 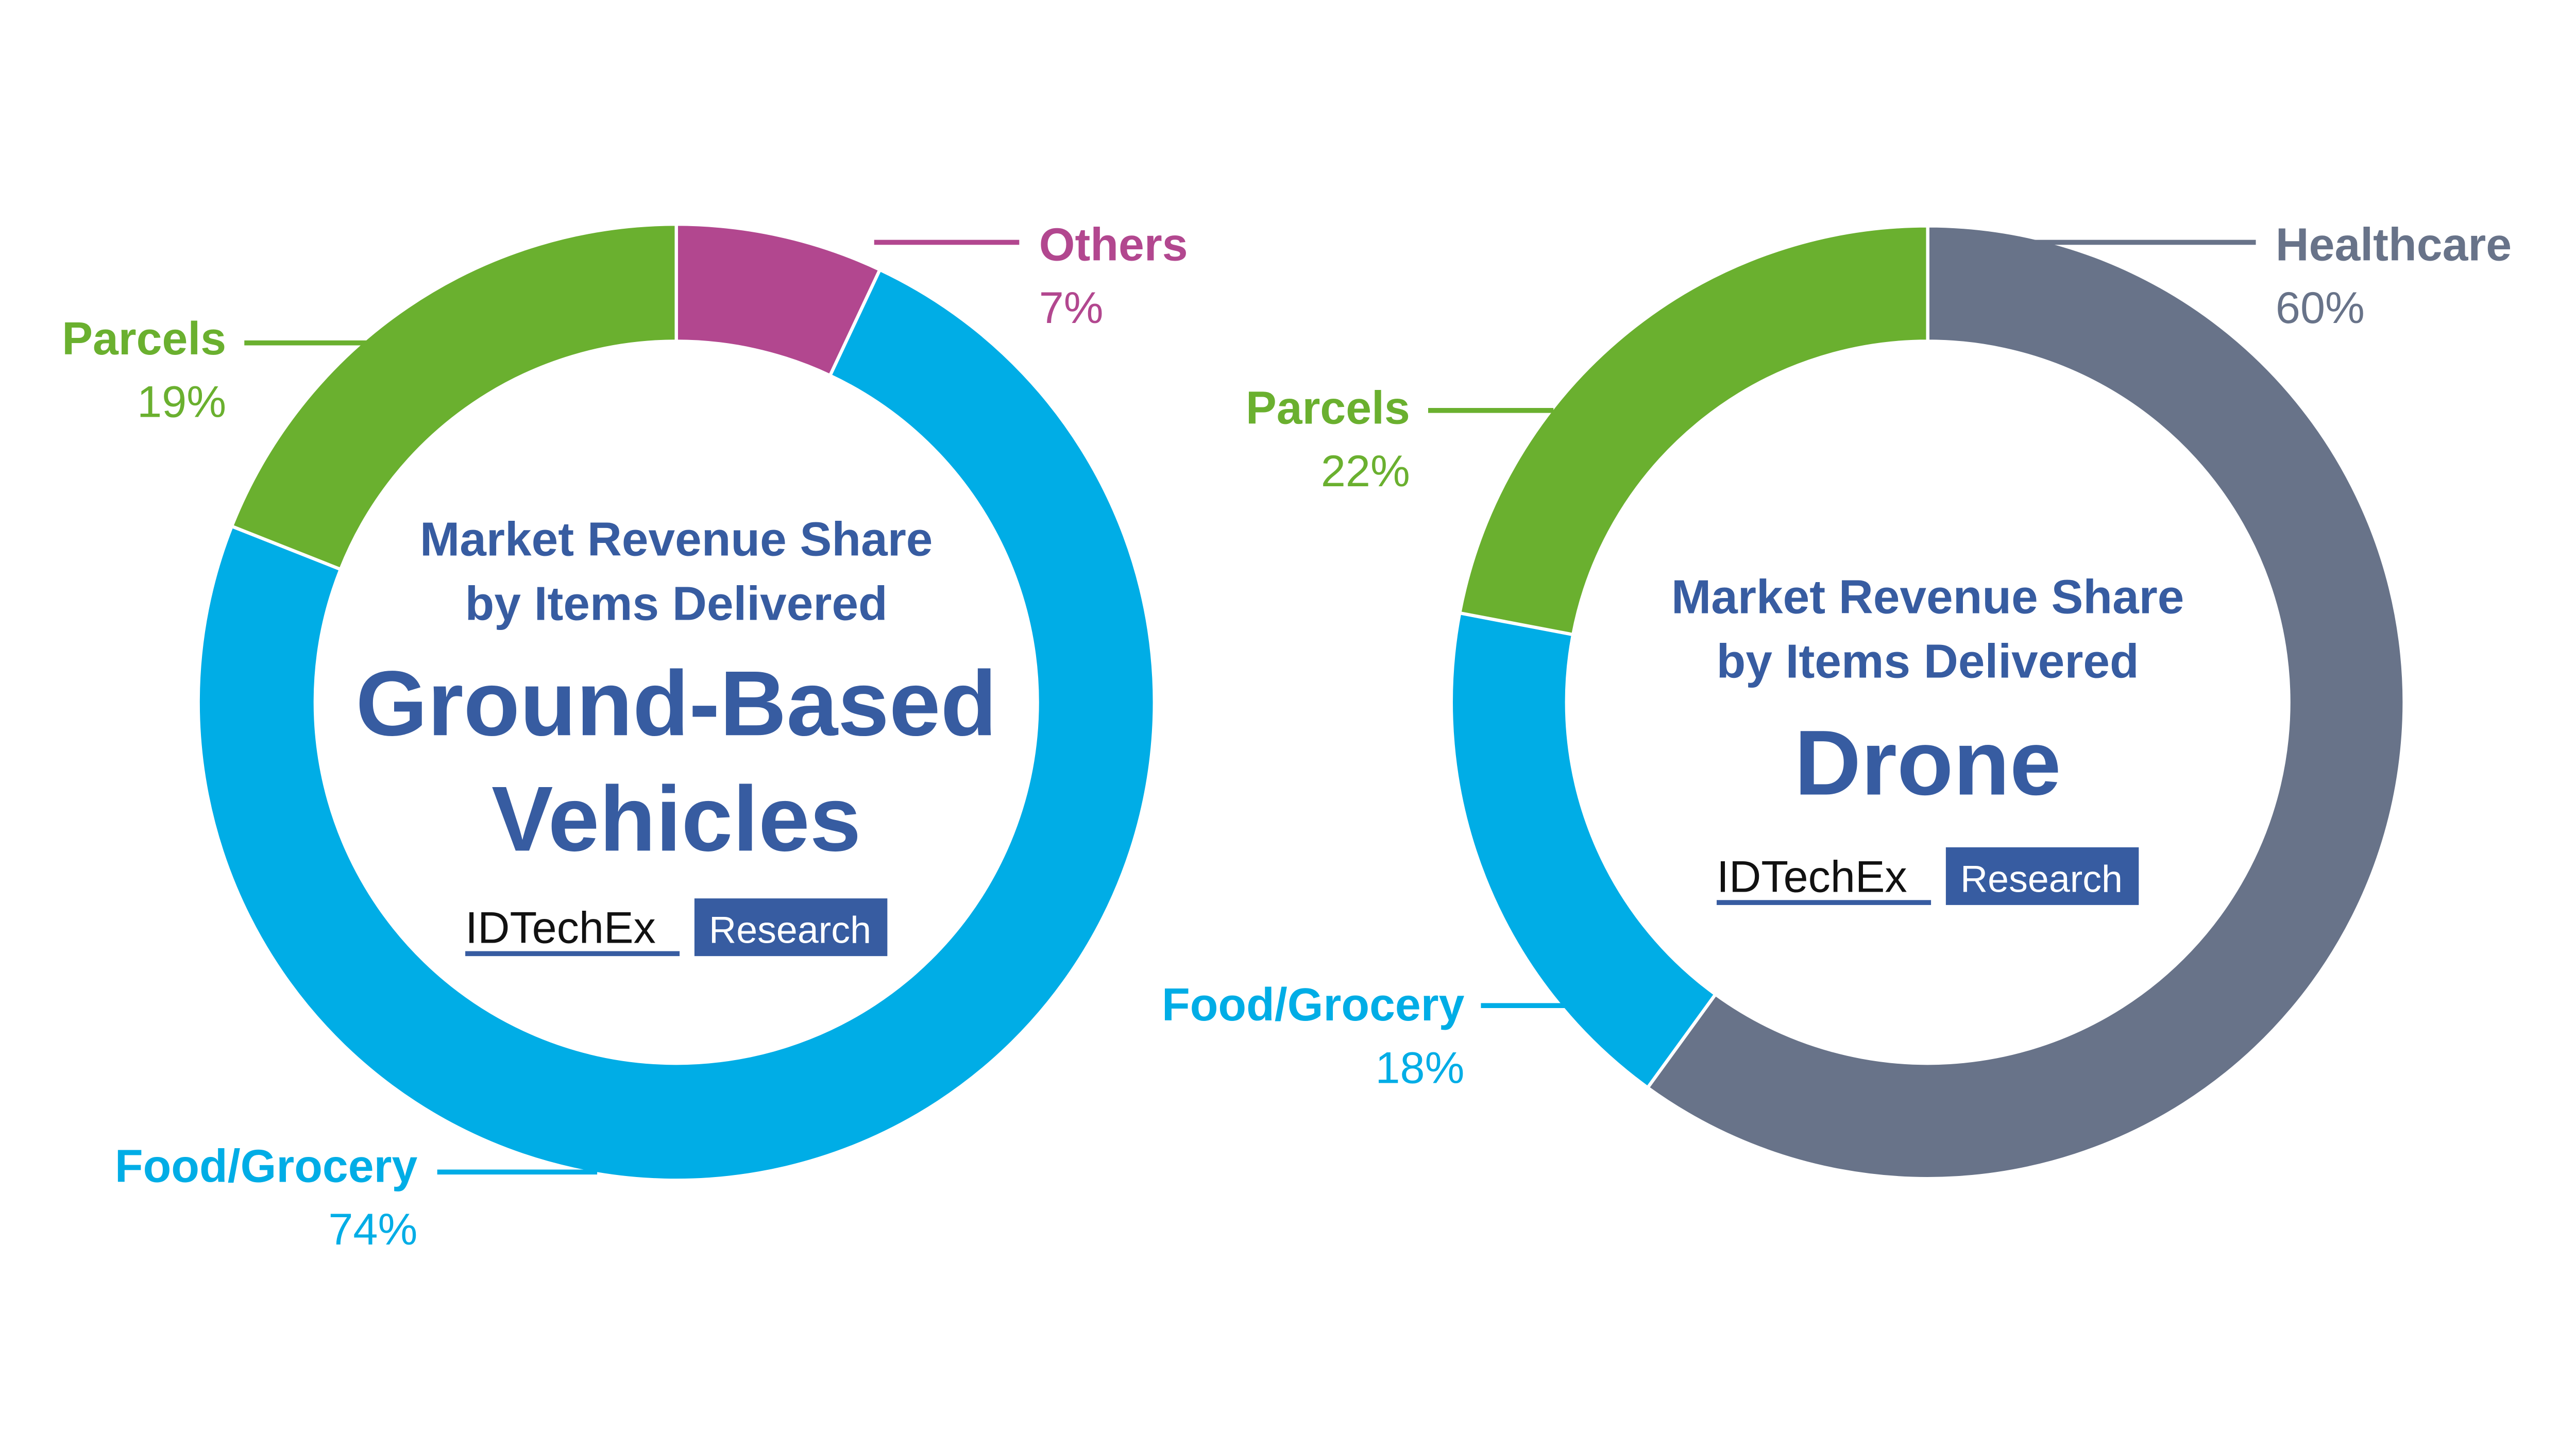 I want to click on label-healthcare: Healthcare, so click(x=2394, y=245).